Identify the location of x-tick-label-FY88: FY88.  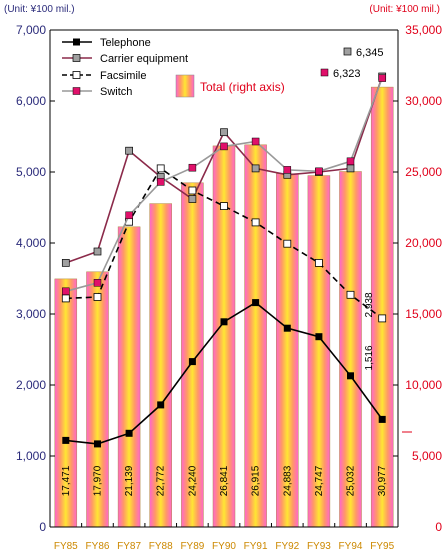
(161, 546).